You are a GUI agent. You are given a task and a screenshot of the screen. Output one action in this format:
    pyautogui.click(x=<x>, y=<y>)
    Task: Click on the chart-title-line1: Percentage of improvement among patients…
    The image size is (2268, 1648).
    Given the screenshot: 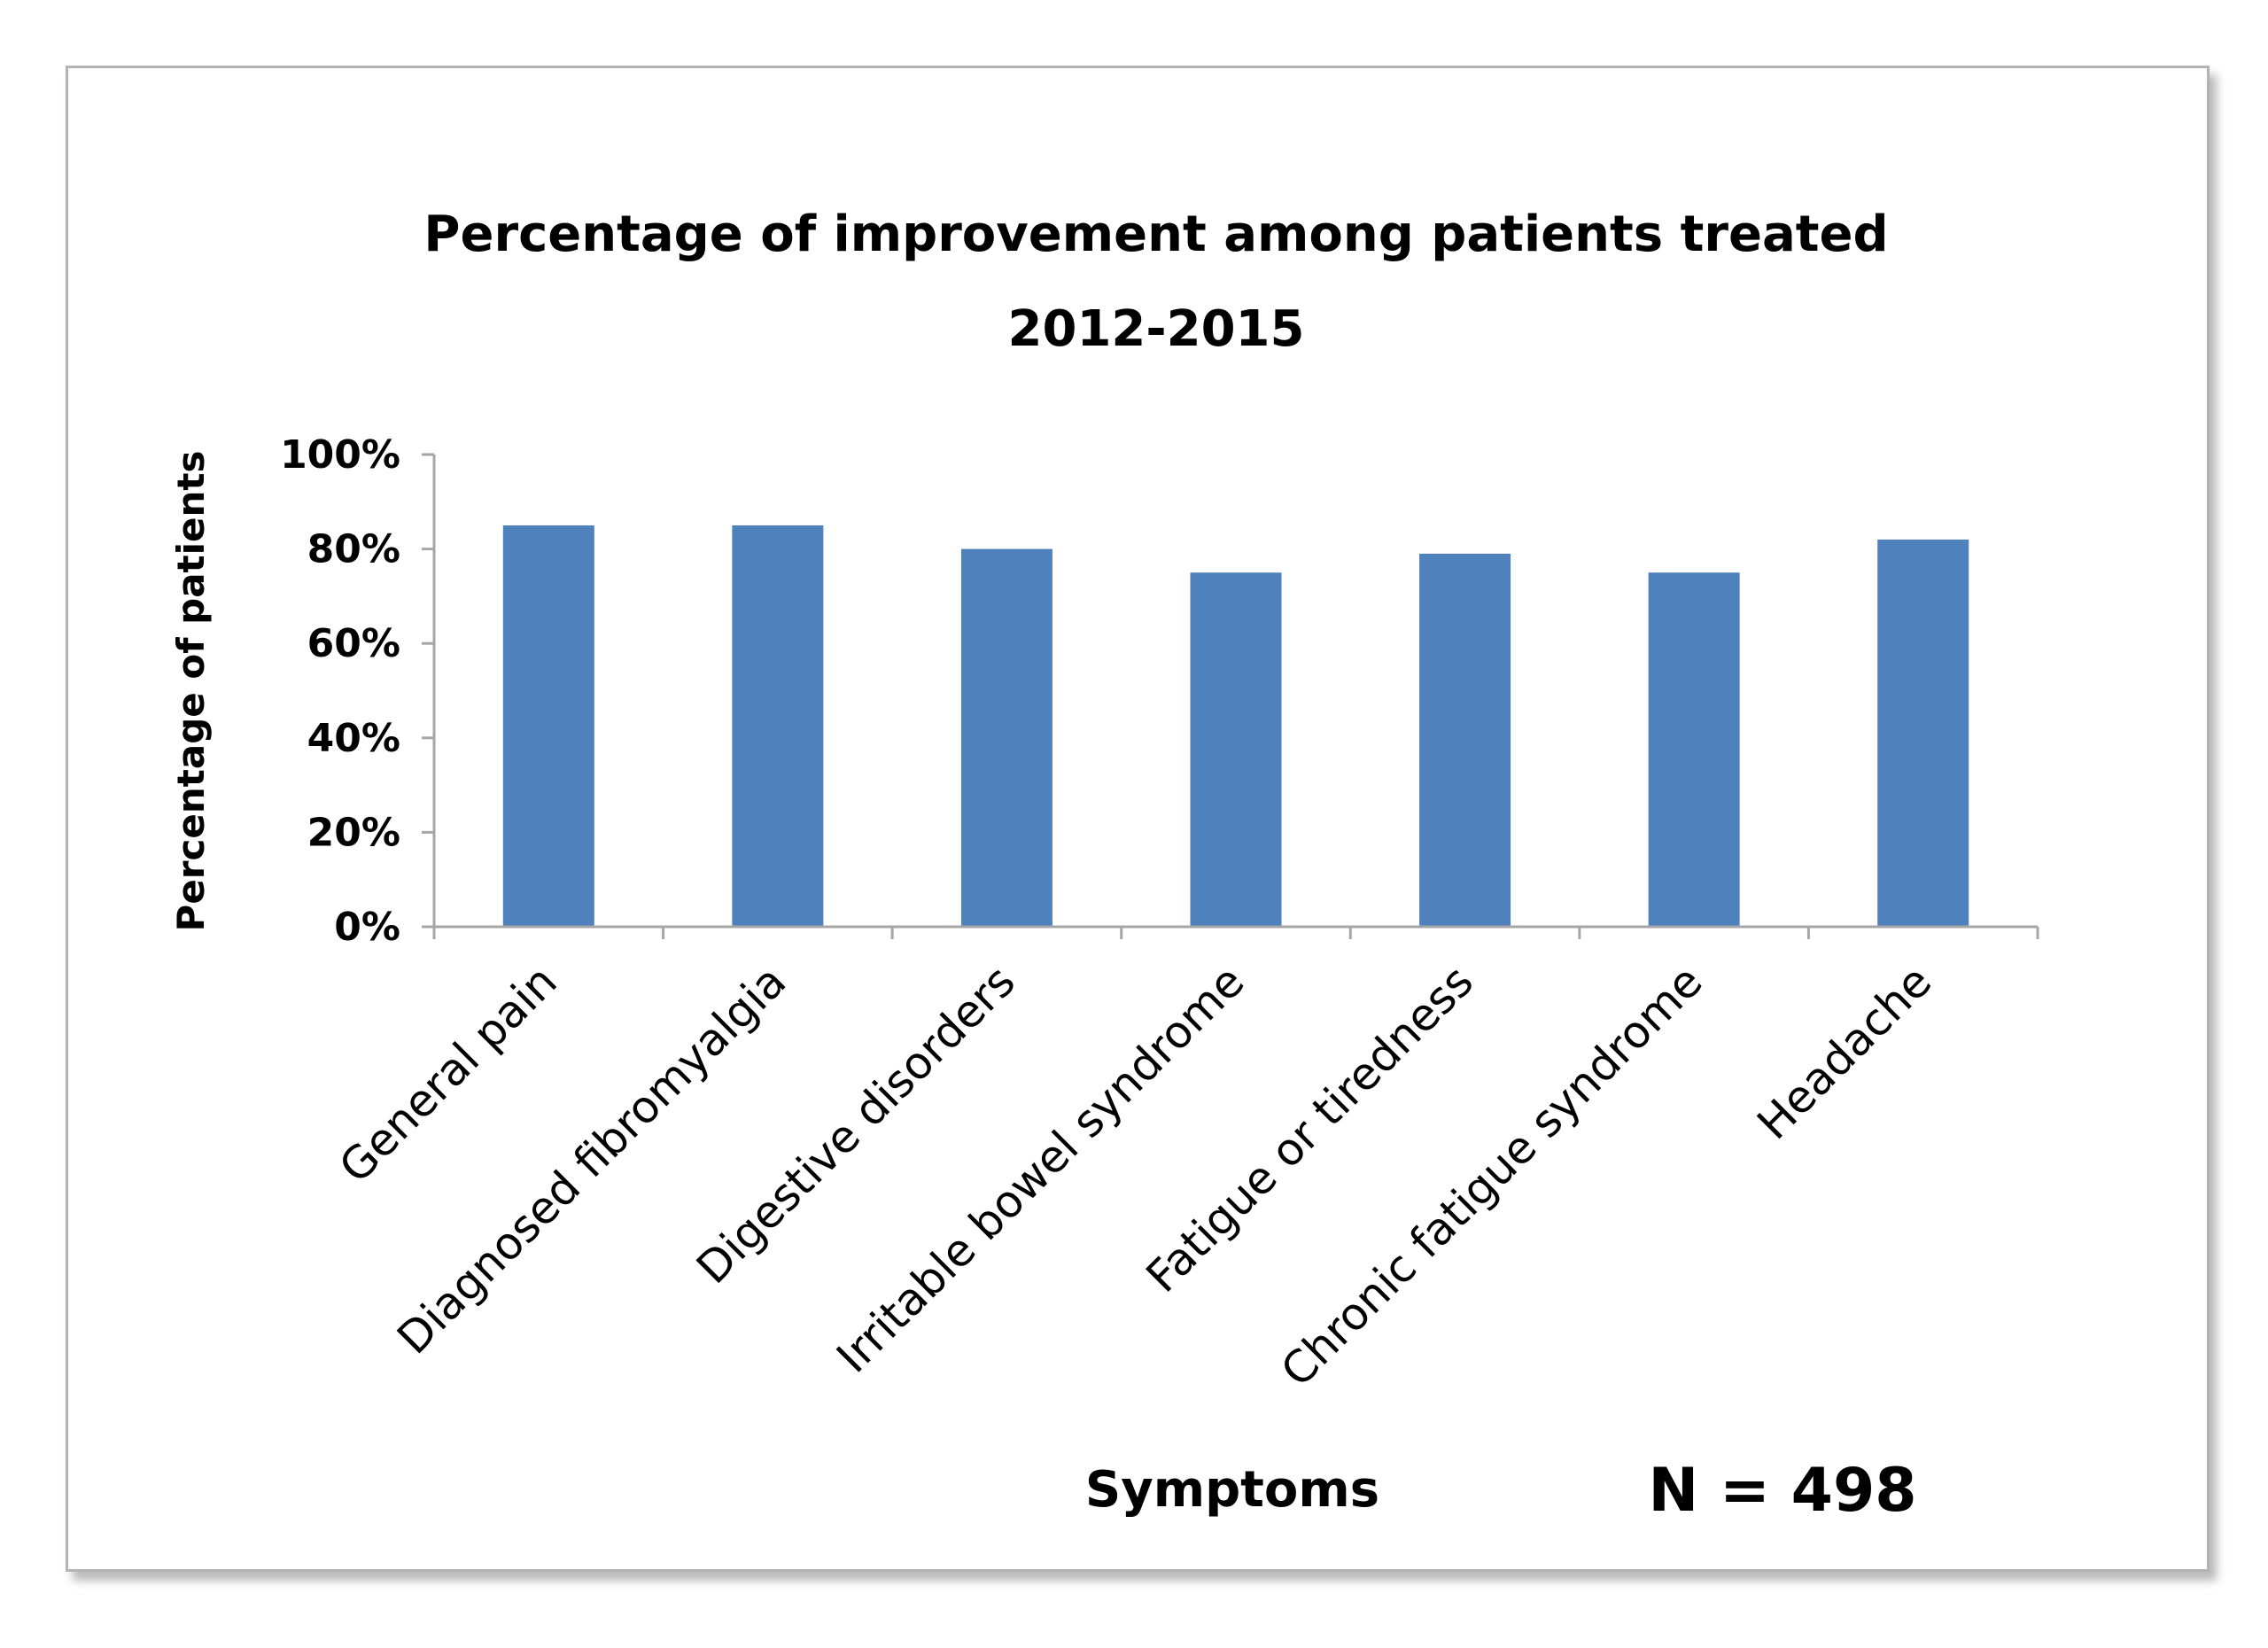 What is the action you would take?
    pyautogui.click(x=1155, y=234)
    